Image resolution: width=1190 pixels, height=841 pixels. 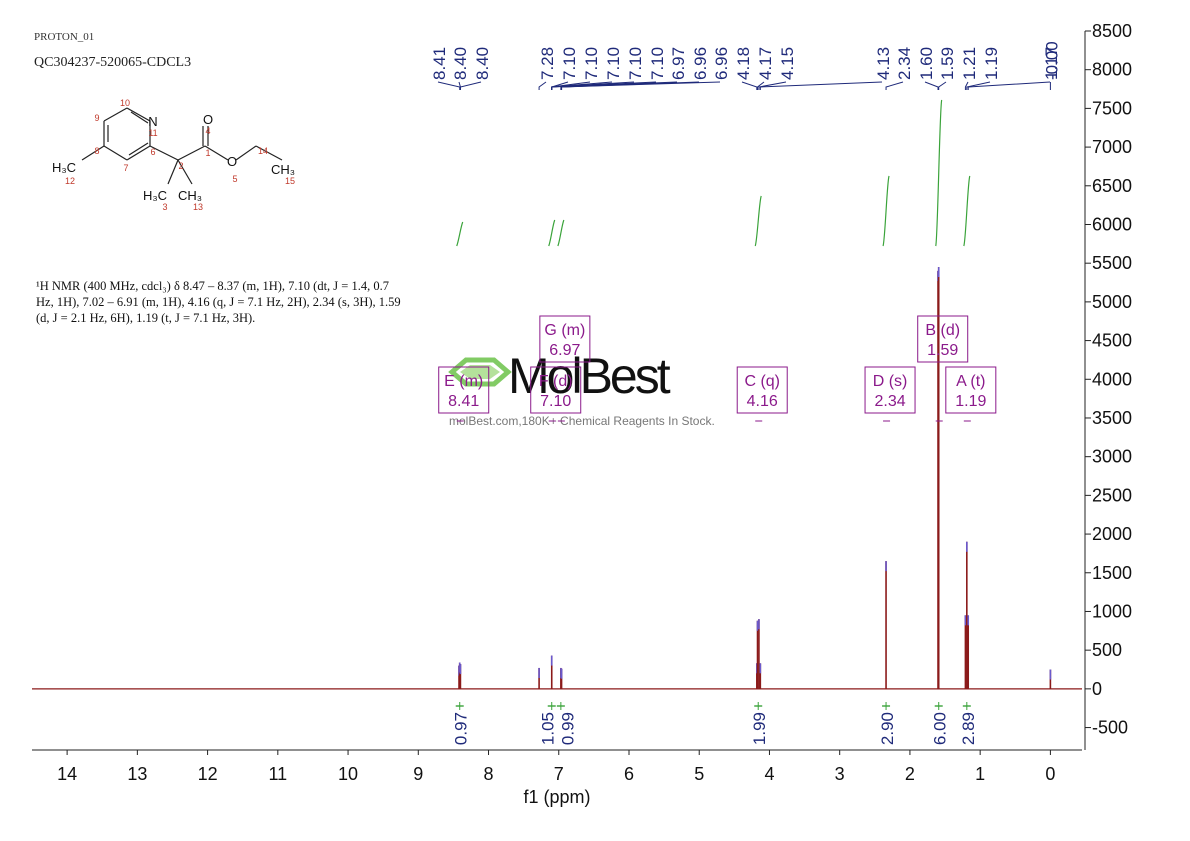 I want to click on x-tick-label: 2, so click(x=910, y=774).